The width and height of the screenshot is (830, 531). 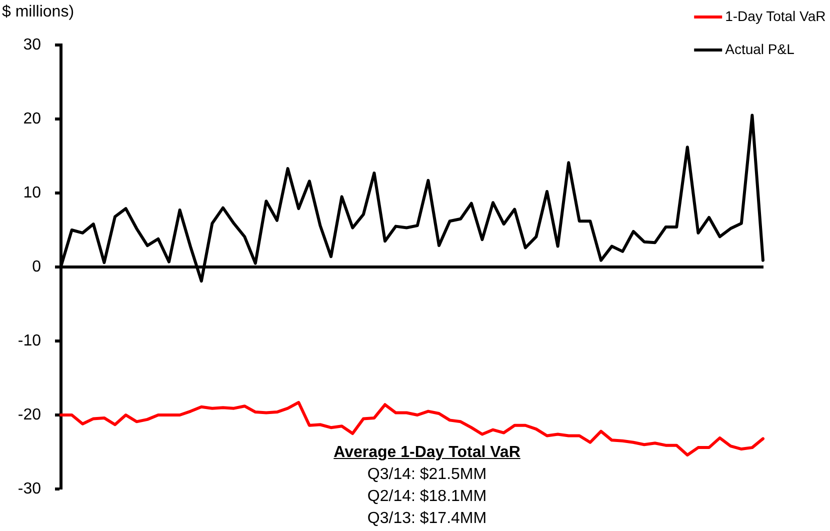 What do you see at coordinates (427, 496) in the screenshot?
I see `annotation: Q2/14: $18.1MM` at bounding box center [427, 496].